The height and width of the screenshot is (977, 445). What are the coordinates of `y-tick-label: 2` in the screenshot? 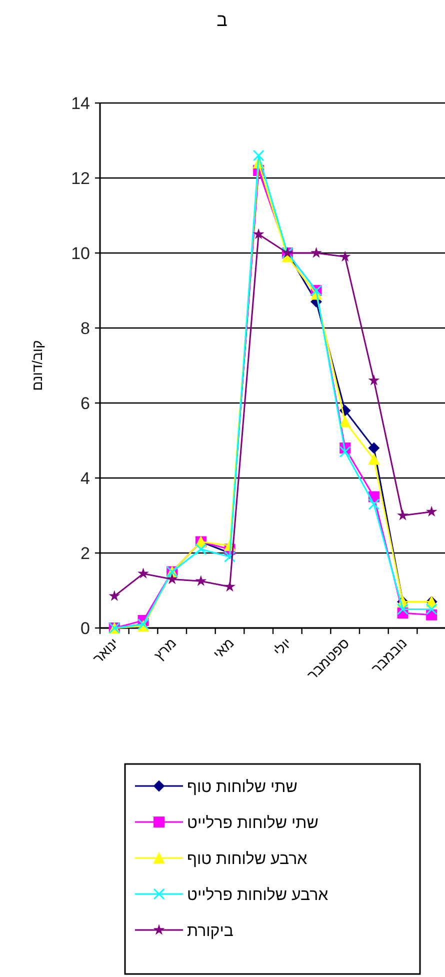 It's located at (85, 553).